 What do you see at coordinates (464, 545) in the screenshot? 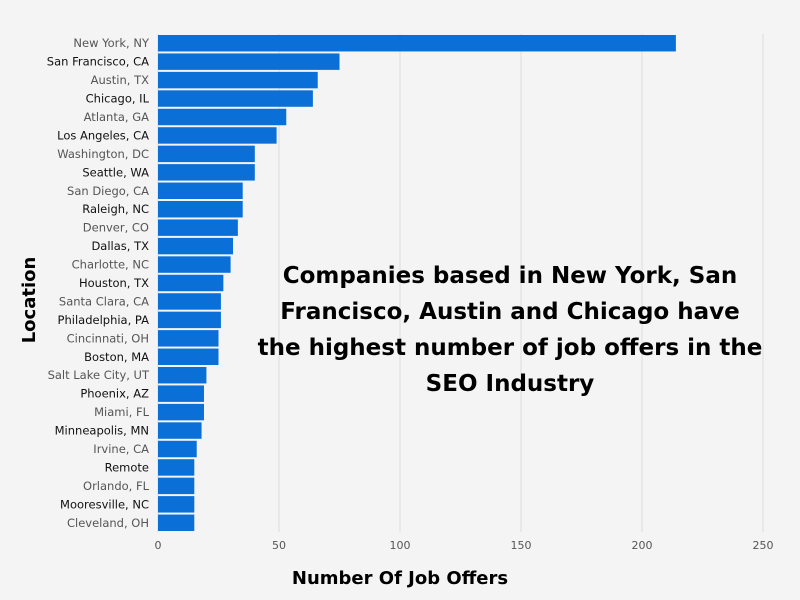
I see `x-tick-labels: 0 50 100 150 200 250` at bounding box center [464, 545].